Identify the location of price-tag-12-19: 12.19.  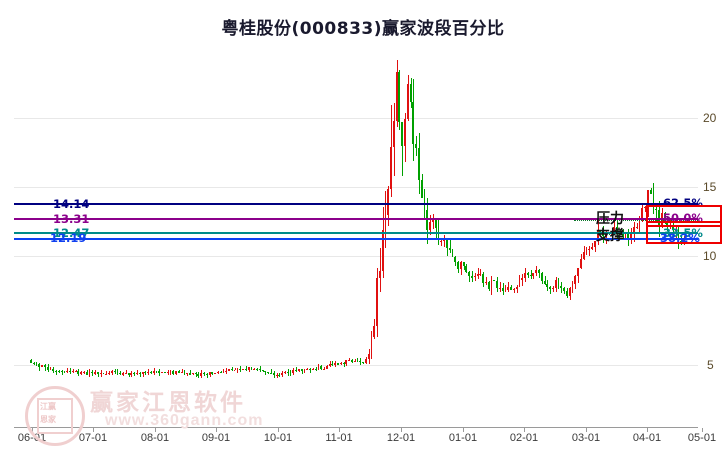
(68, 238).